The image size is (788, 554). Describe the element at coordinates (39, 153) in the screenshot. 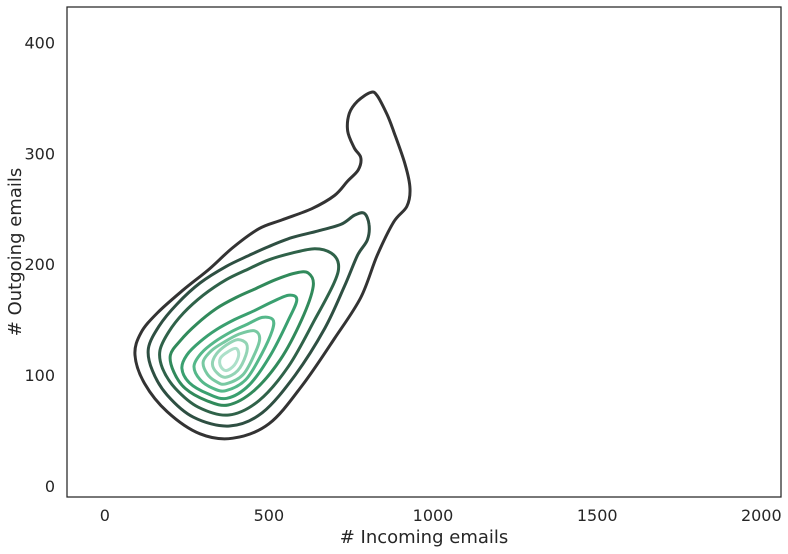

I see `y-tick-label: 300` at that location.